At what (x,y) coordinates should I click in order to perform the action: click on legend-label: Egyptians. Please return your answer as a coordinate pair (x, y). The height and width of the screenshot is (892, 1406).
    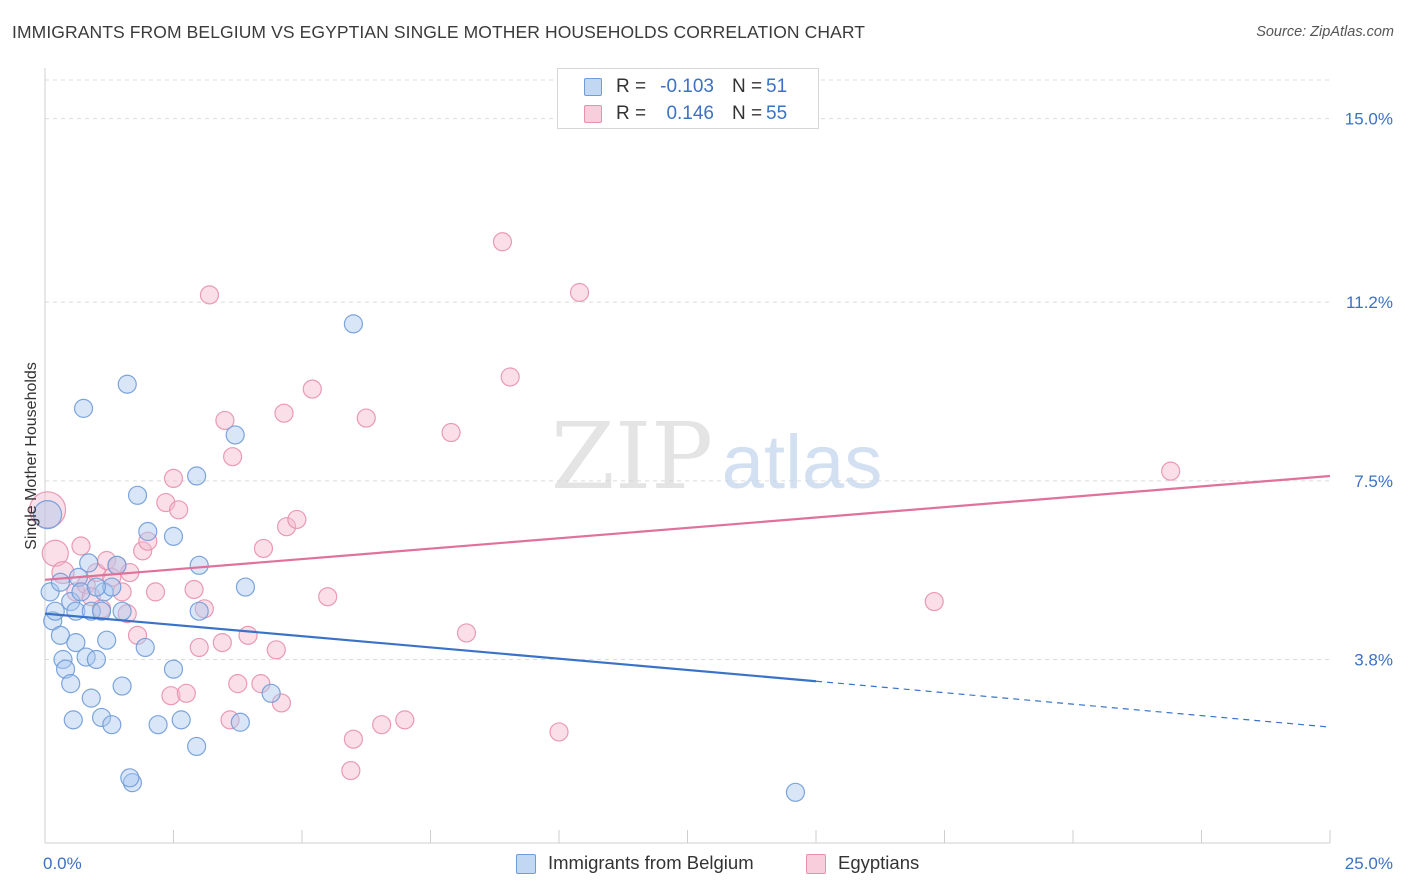
    Looking at the image, I should click on (879, 862).